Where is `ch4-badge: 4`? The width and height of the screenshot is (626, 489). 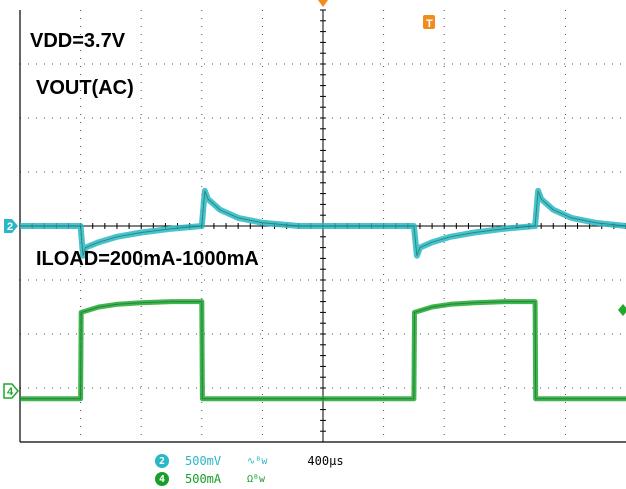
ch4-badge: 4 is located at coordinates (162, 479).